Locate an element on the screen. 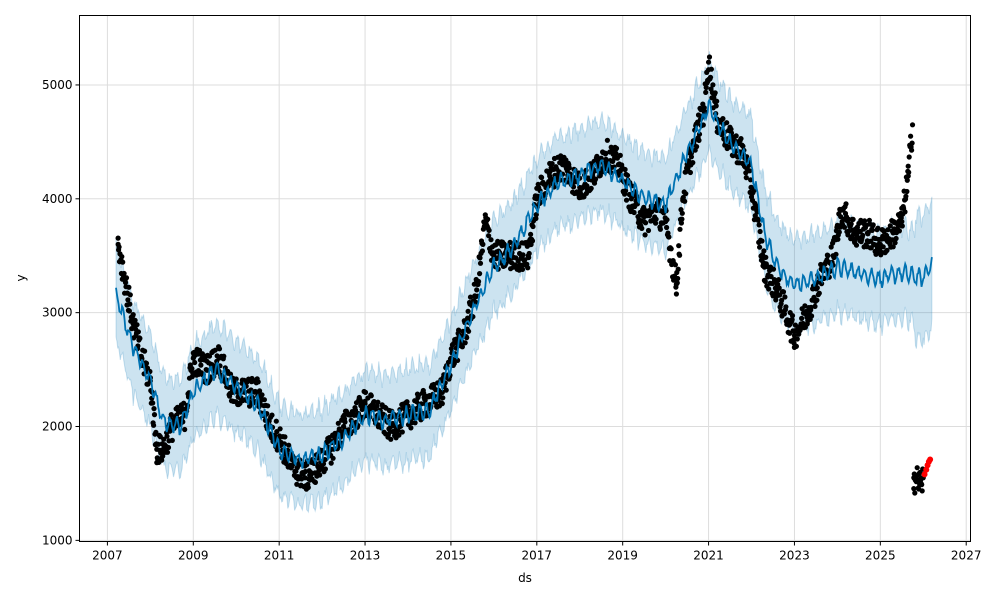 The image size is (1000, 600). x-tick-label: 2017 is located at coordinates (537, 556).